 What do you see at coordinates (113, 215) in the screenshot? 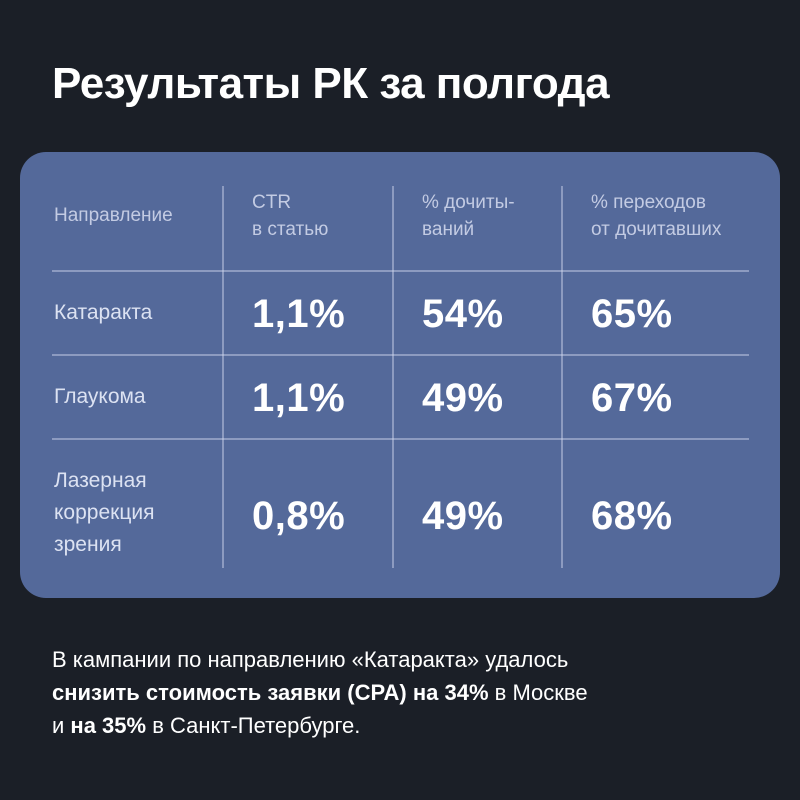
I see `header-direction: Направление` at bounding box center [113, 215].